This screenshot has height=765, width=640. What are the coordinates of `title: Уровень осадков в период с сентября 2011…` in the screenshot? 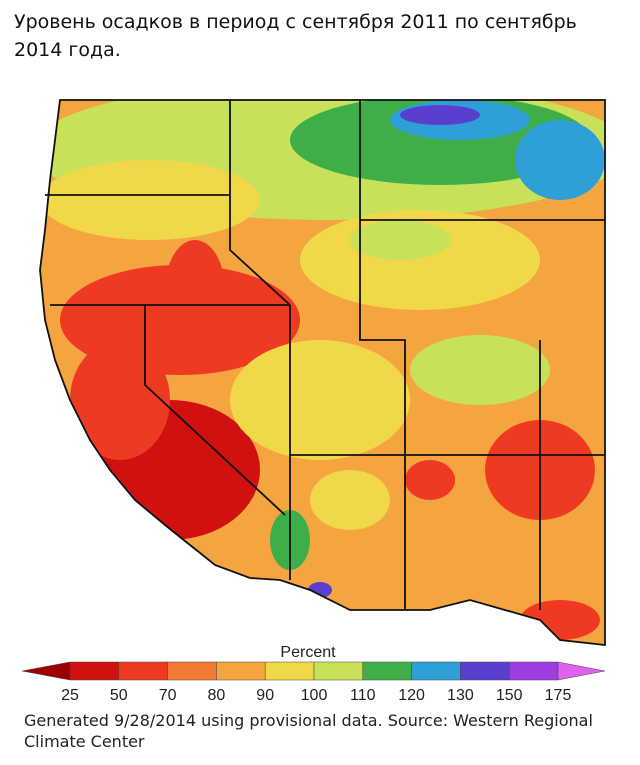 It's located at (295, 36).